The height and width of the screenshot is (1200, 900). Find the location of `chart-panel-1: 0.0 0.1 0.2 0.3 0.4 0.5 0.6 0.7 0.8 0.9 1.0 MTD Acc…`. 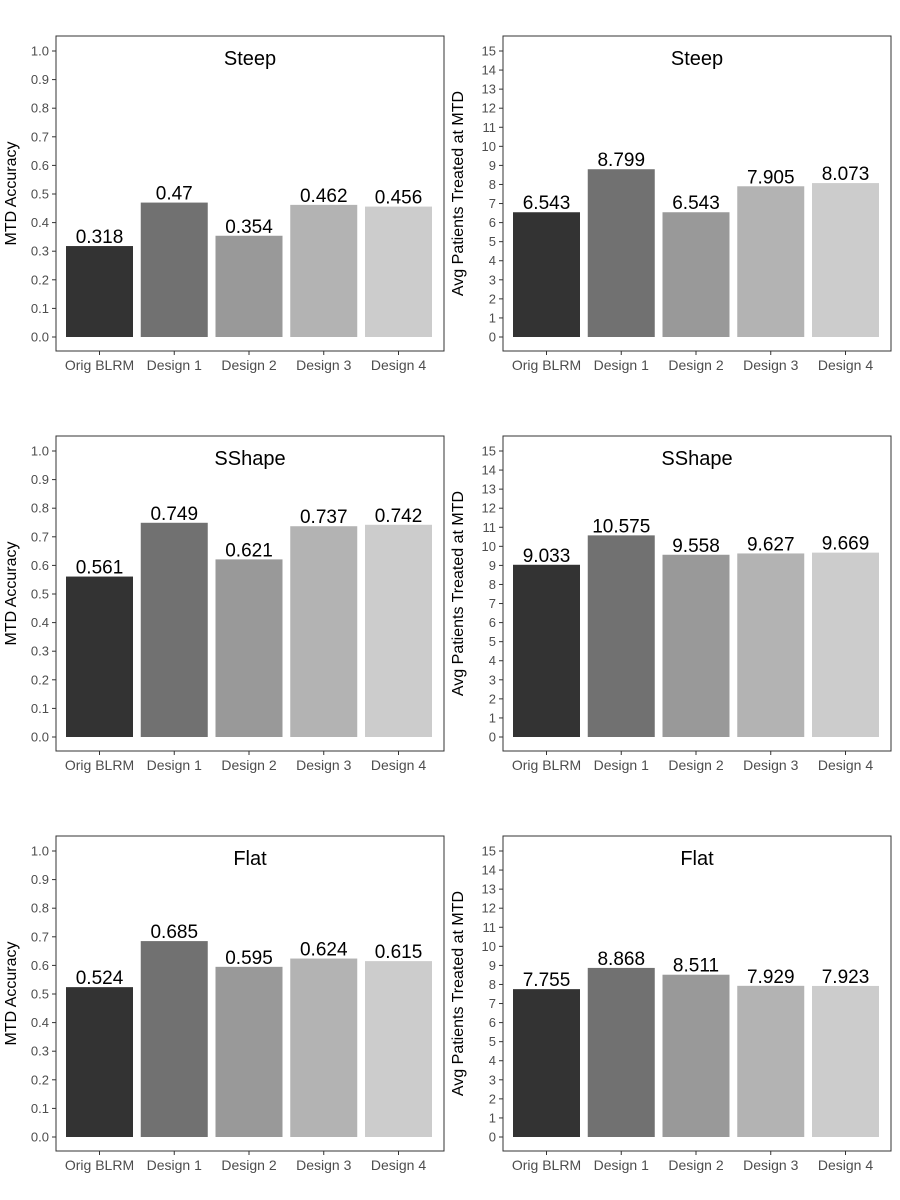

chart-panel-1: 0.0 0.1 0.2 0.3 0.4 0.5 0.6 0.7 0.8 0.9 1.0 MTD Acc… is located at coordinates (224, 204).